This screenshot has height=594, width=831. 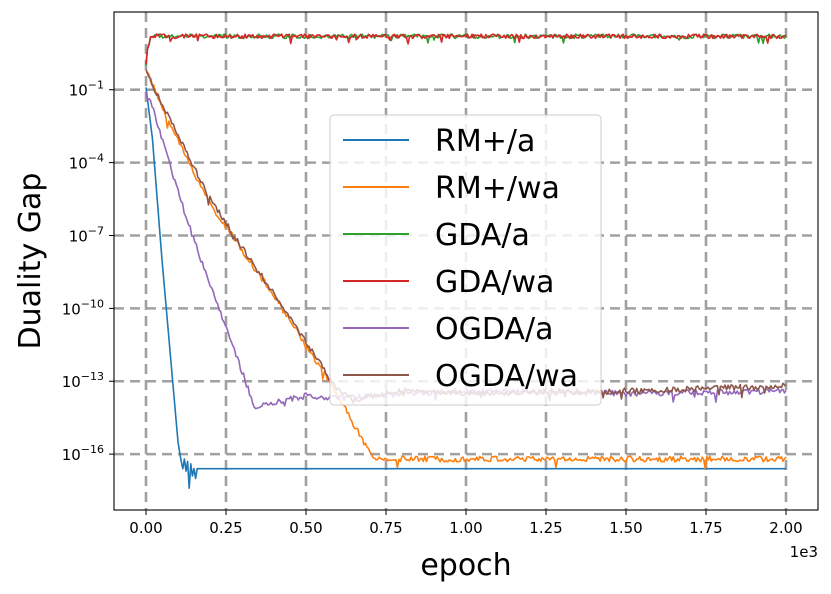 What do you see at coordinates (92, 449) in the screenshot?
I see `y-tick-exponent: −16` at bounding box center [92, 449].